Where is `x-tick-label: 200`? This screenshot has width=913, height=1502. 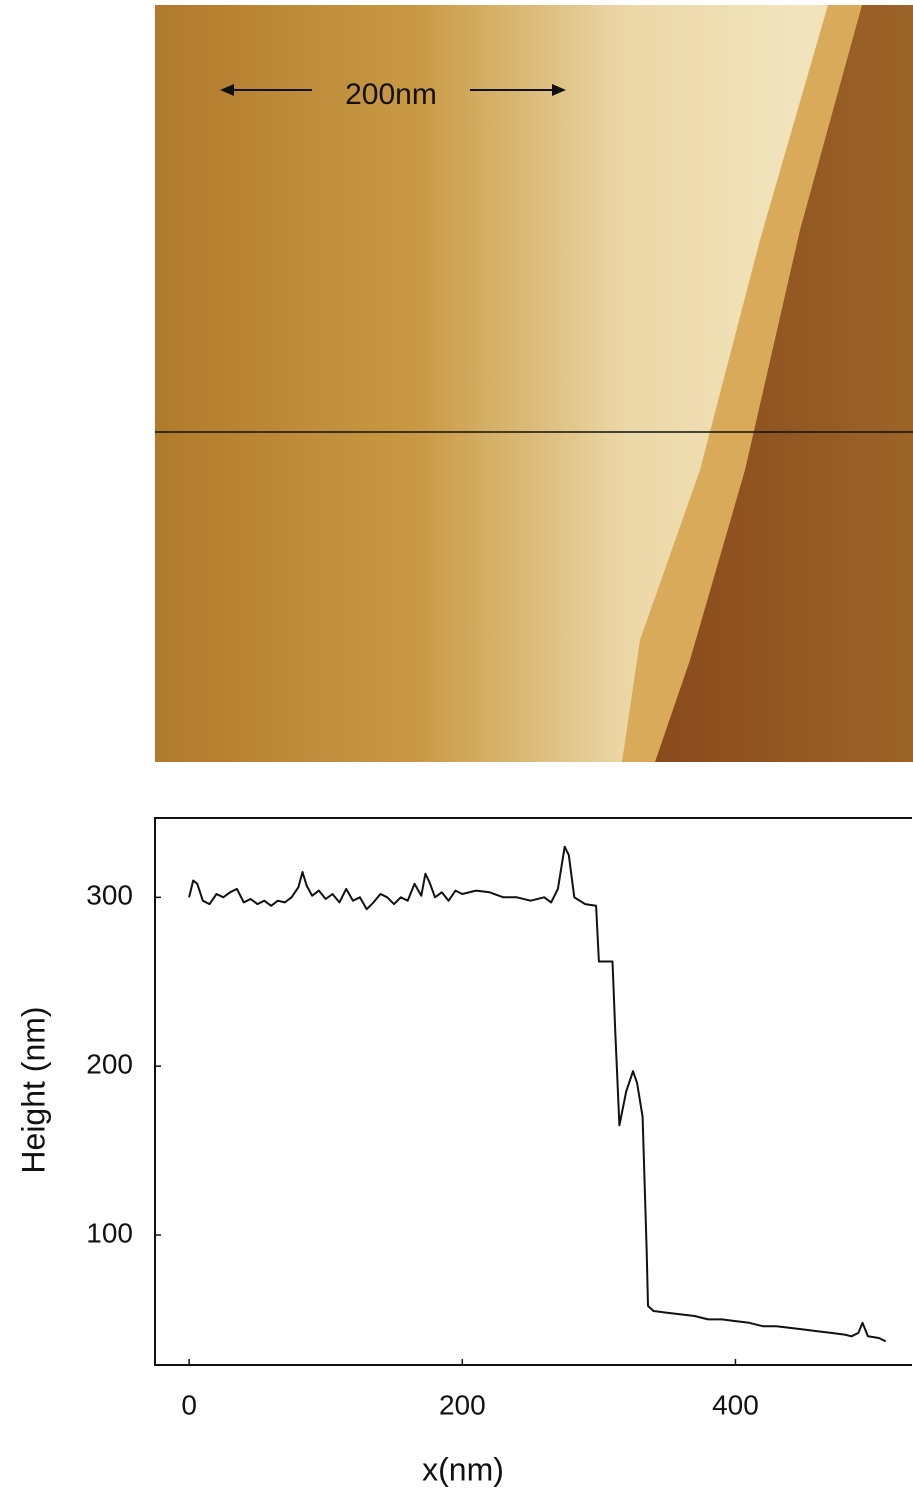 x-tick-label: 200 is located at coordinates (462, 1404).